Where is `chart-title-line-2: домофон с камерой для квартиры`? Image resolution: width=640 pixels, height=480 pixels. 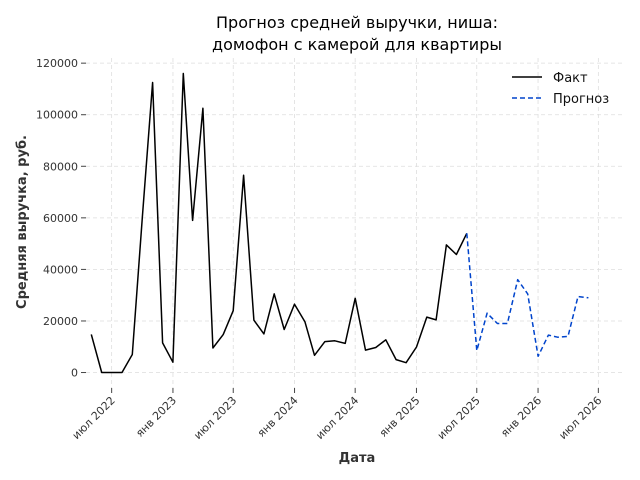
chart-title-line-2: домофон с камерой для квартиры is located at coordinates (357, 44).